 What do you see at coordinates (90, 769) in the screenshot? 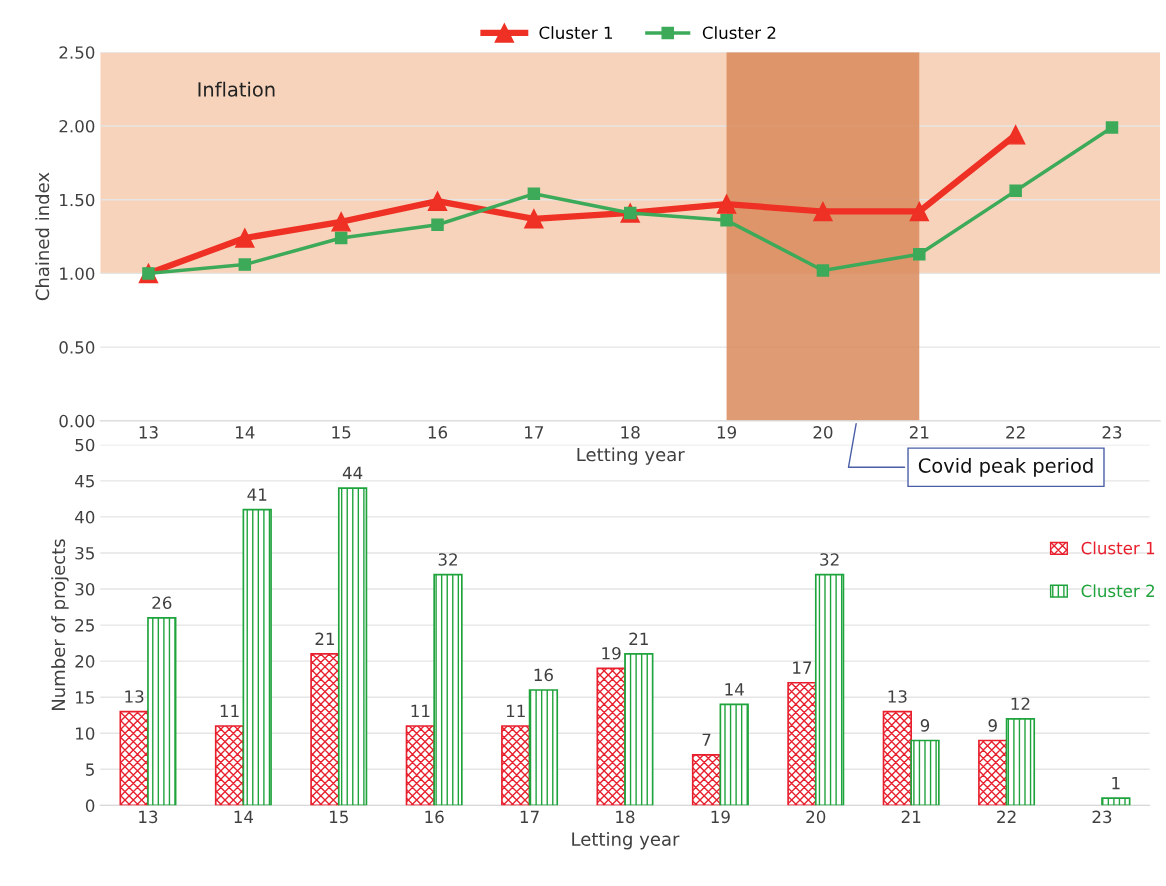
I see `y-tick-label: 5` at bounding box center [90, 769].